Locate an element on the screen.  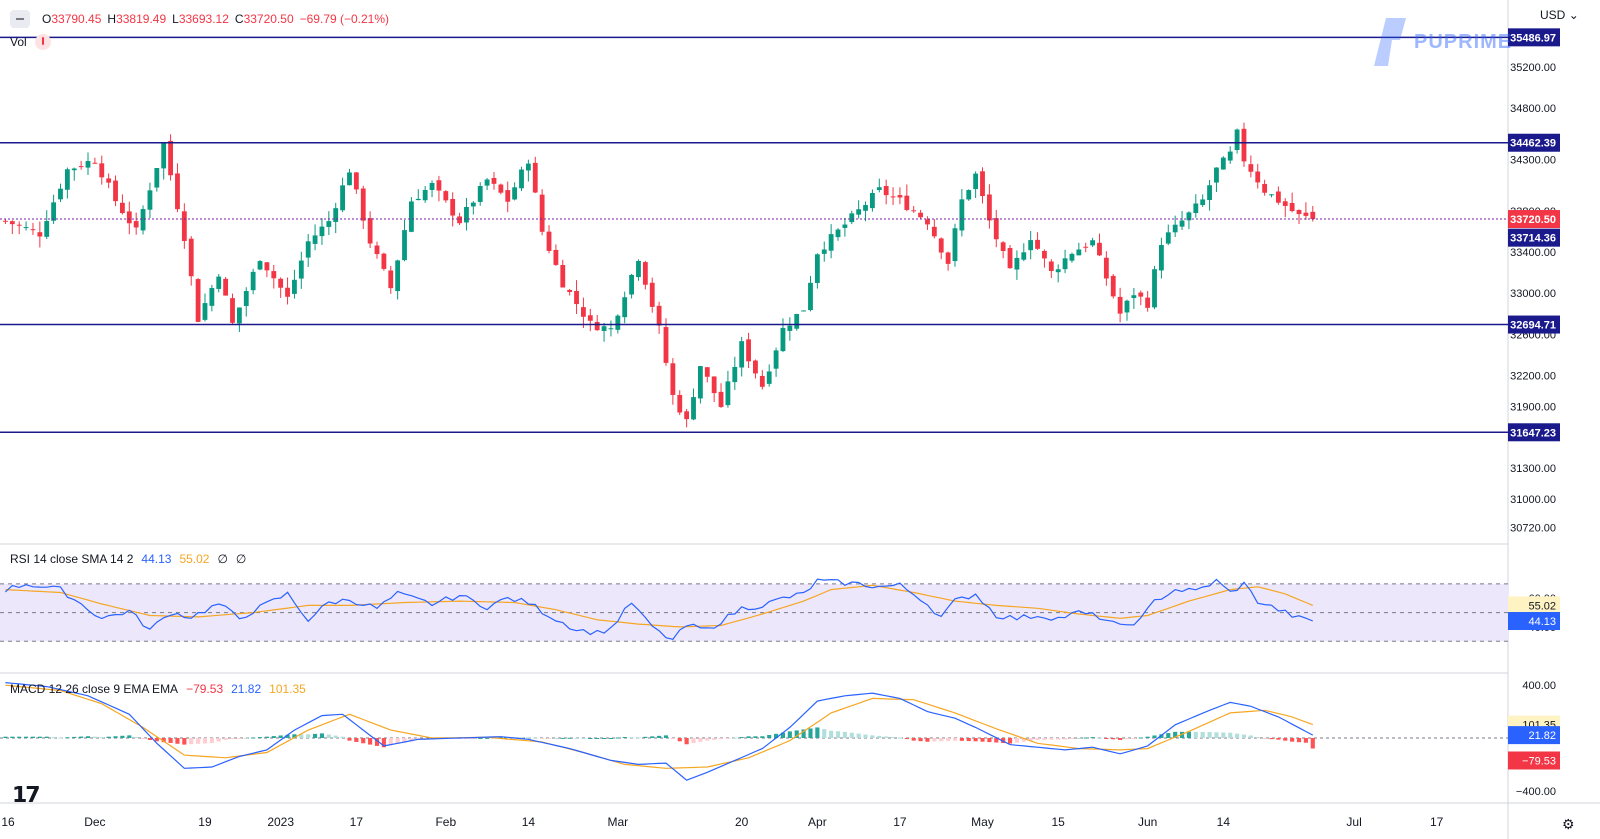
currency-selector: USD ⌄ is located at coordinates (1559, 15).